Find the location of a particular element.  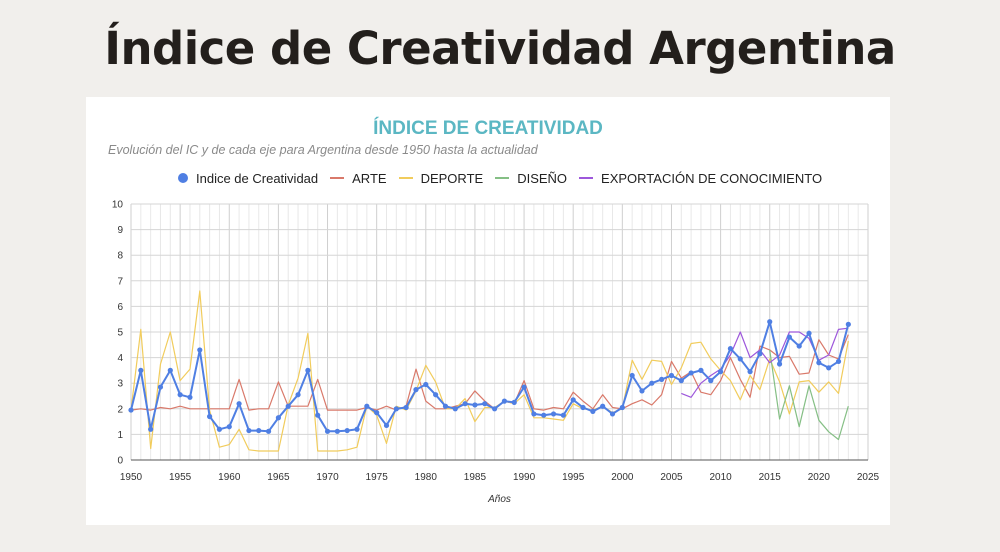

data-point-1955 is located at coordinates (180, 395).